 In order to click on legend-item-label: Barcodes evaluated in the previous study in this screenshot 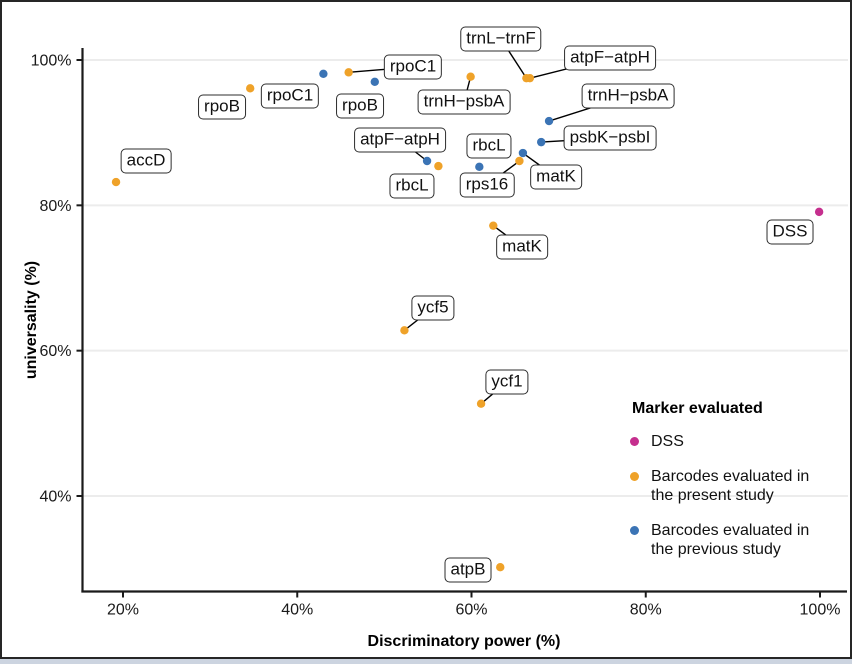, I will do `click(730, 540)`.